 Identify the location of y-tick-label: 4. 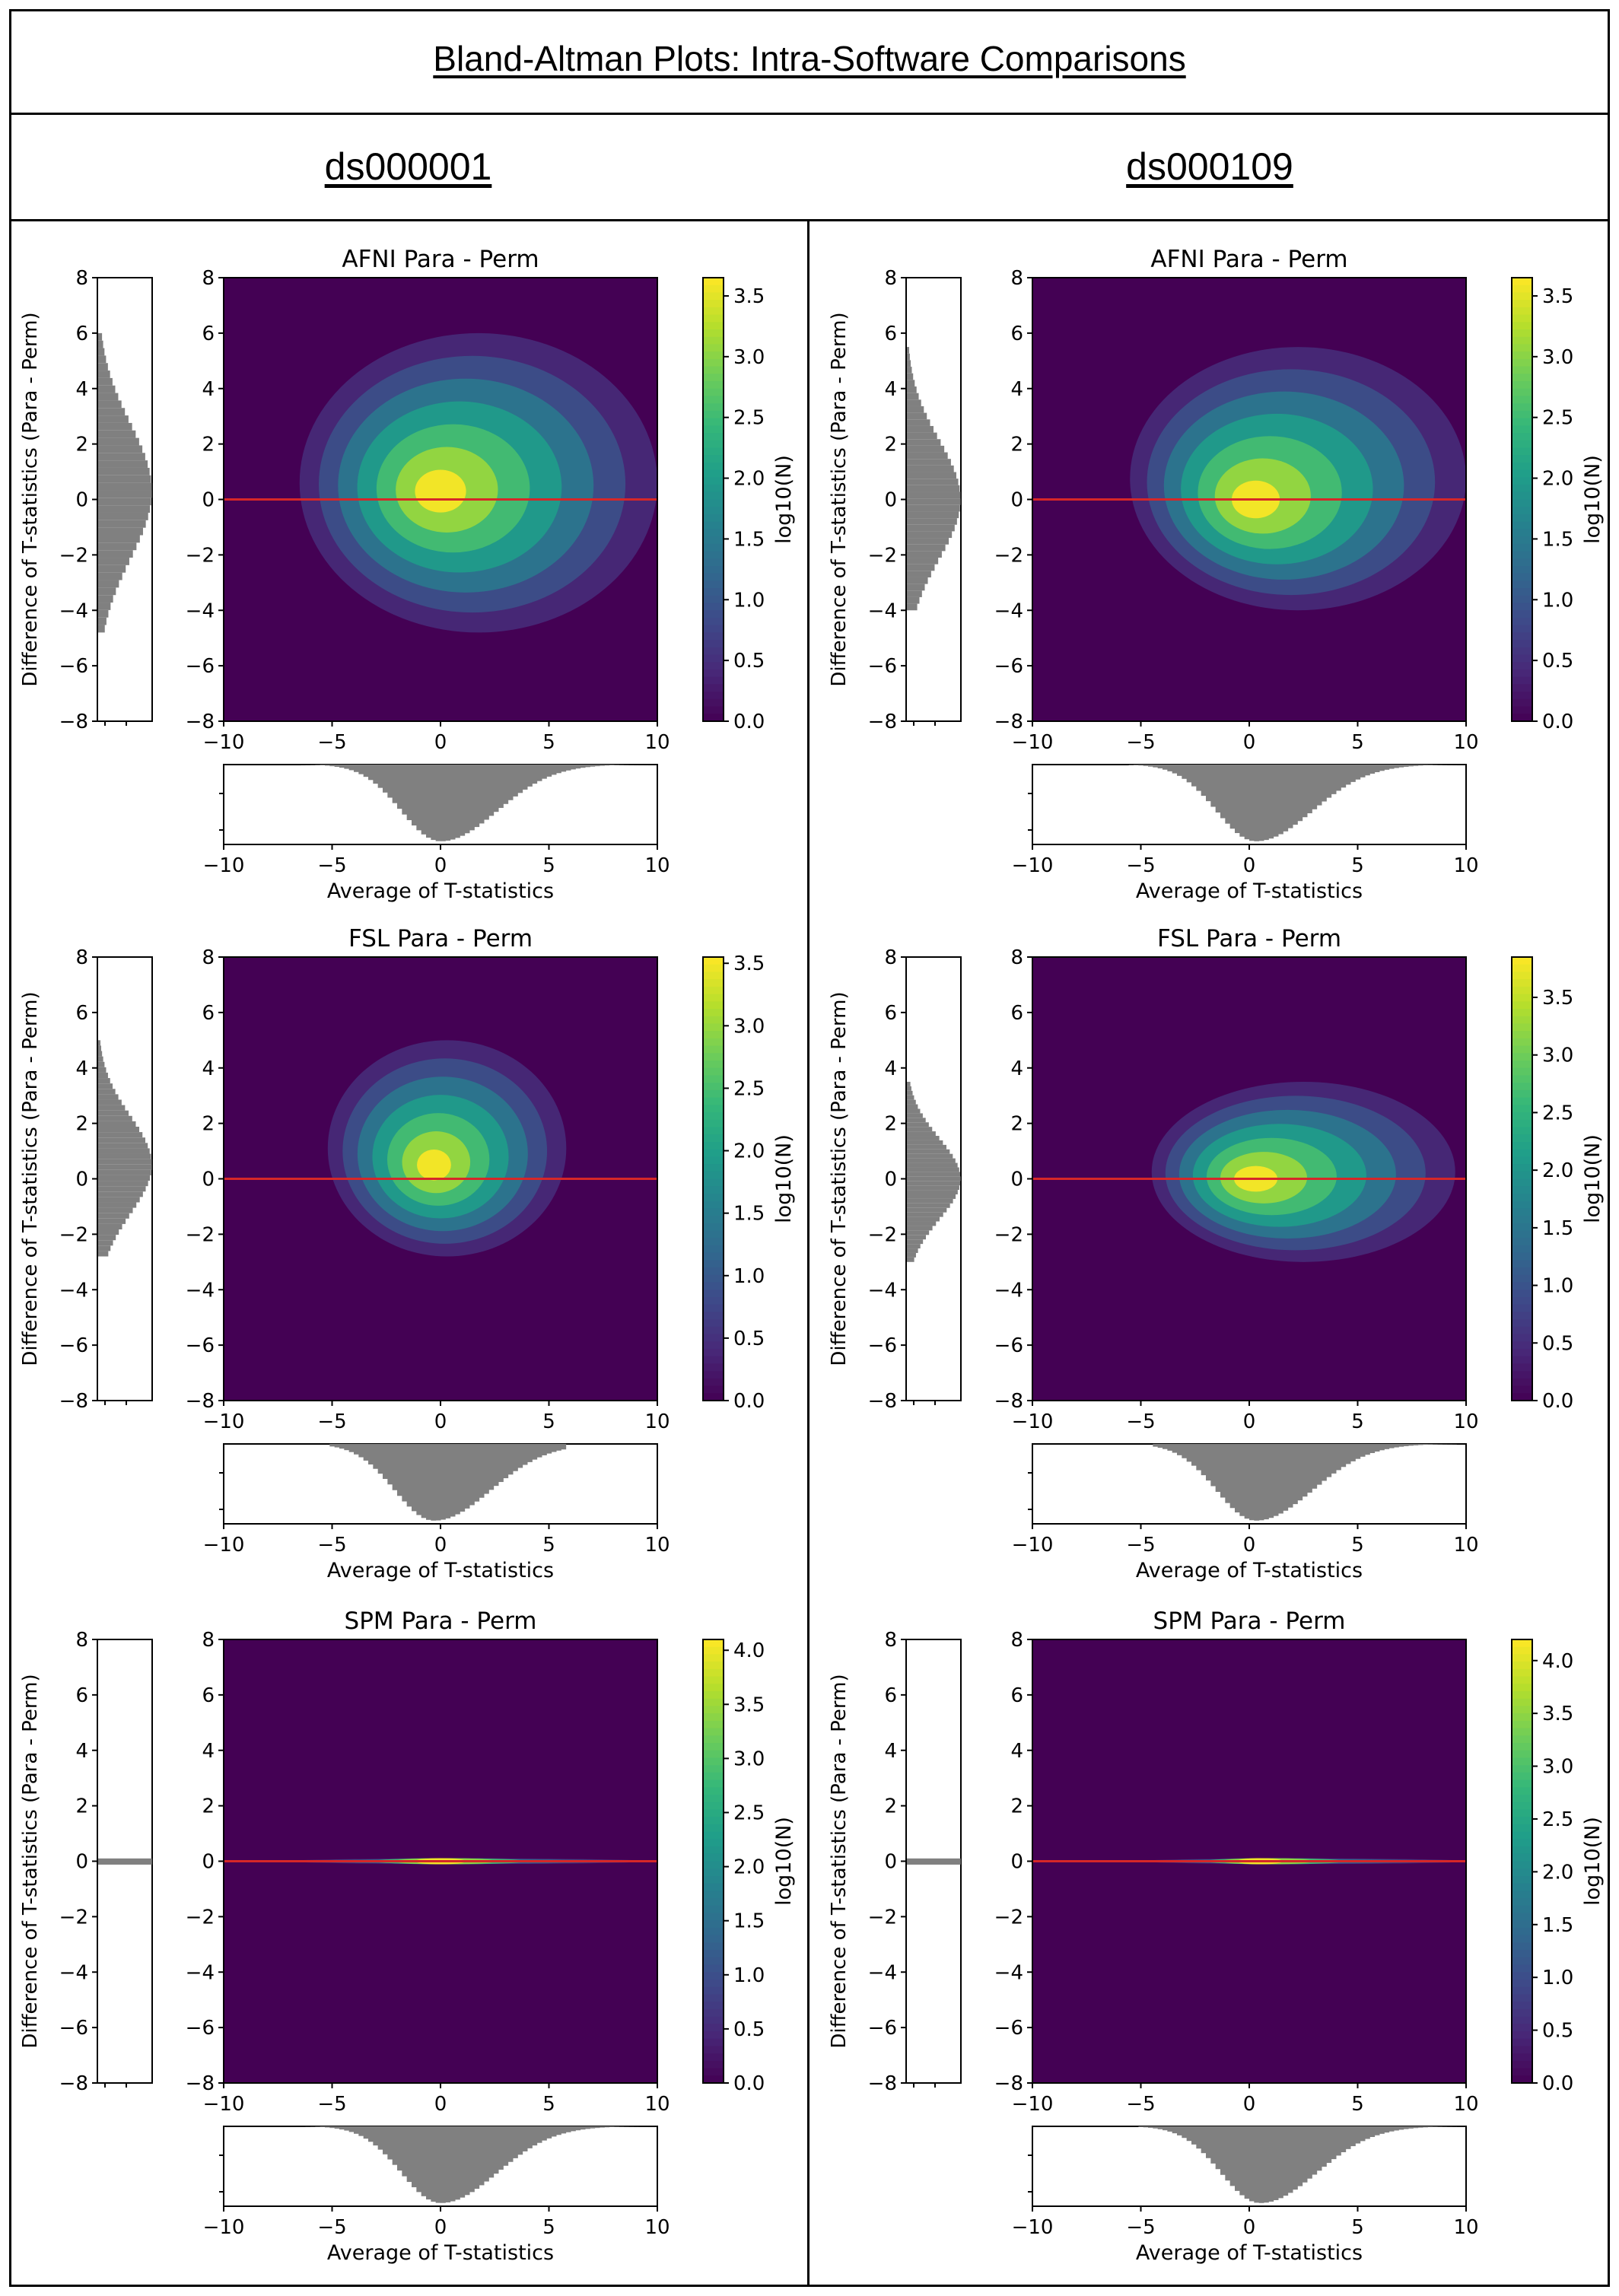
(208, 1068).